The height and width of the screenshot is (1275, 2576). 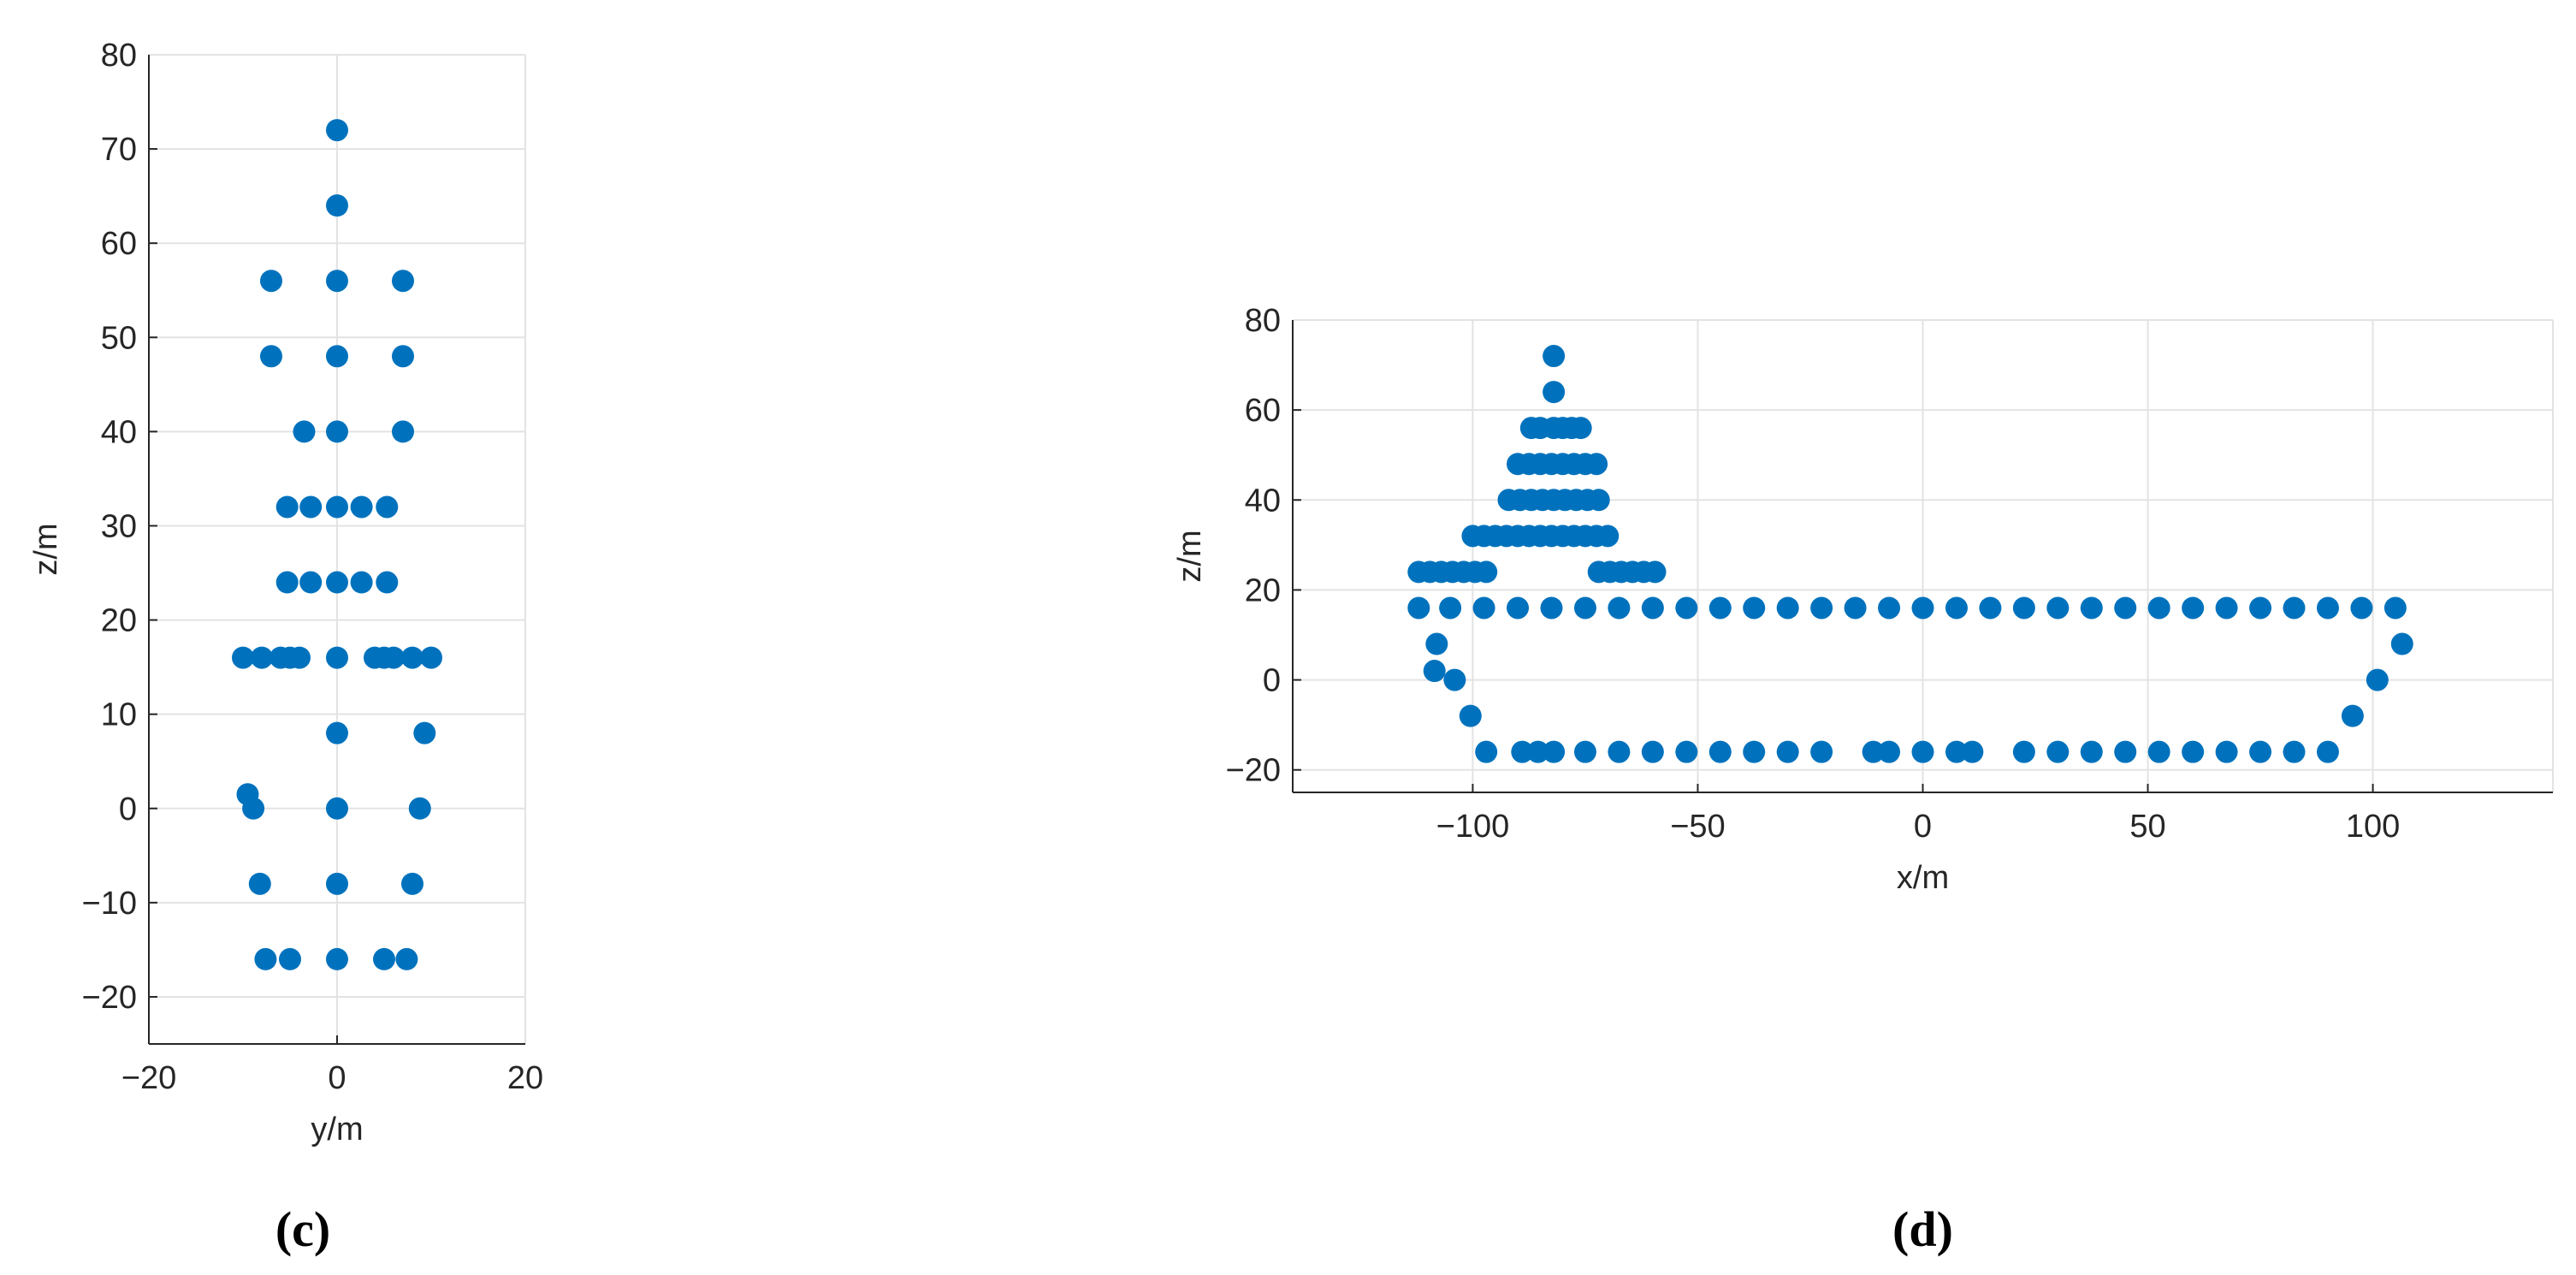 I want to click on y-axis-label: z/m, so click(x=46, y=549).